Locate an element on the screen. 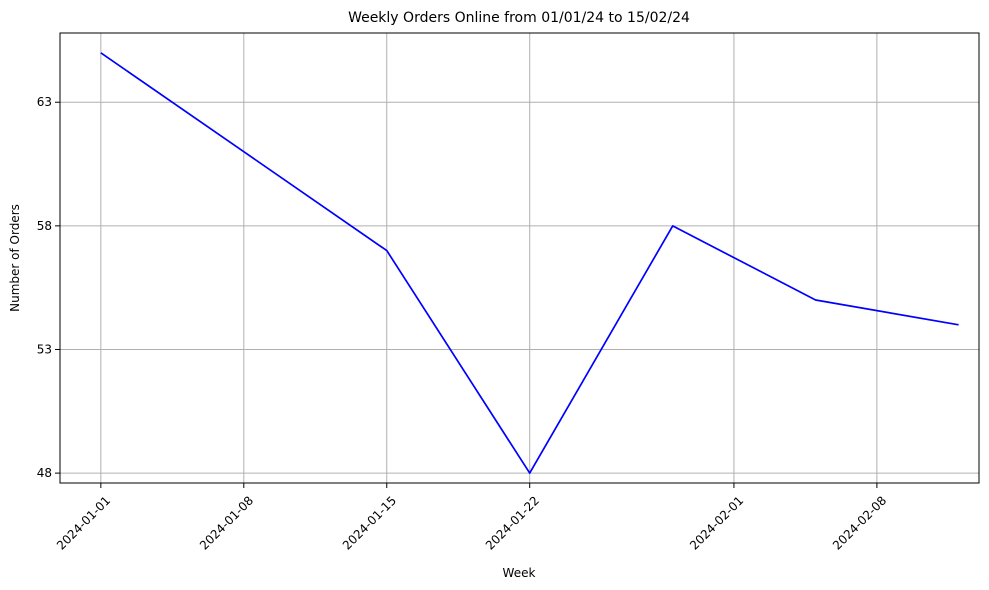 Image resolution: width=989 pixels, height=590 pixels. y-tick-label: 48 is located at coordinates (44, 473).